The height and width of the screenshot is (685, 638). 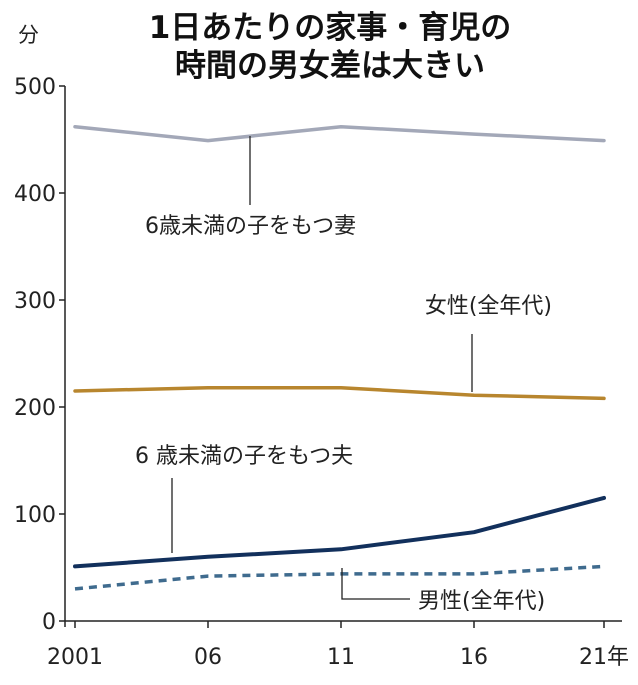 I want to click on label-leader-line, so click(x=375, y=584).